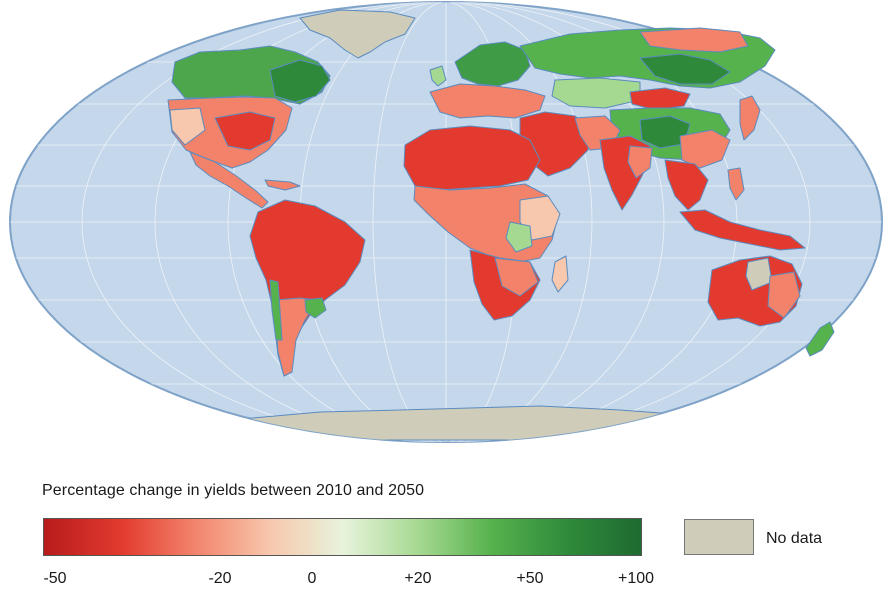  Describe the element at coordinates (794, 538) in the screenshot. I see `legend-no-data-label: No data` at that location.